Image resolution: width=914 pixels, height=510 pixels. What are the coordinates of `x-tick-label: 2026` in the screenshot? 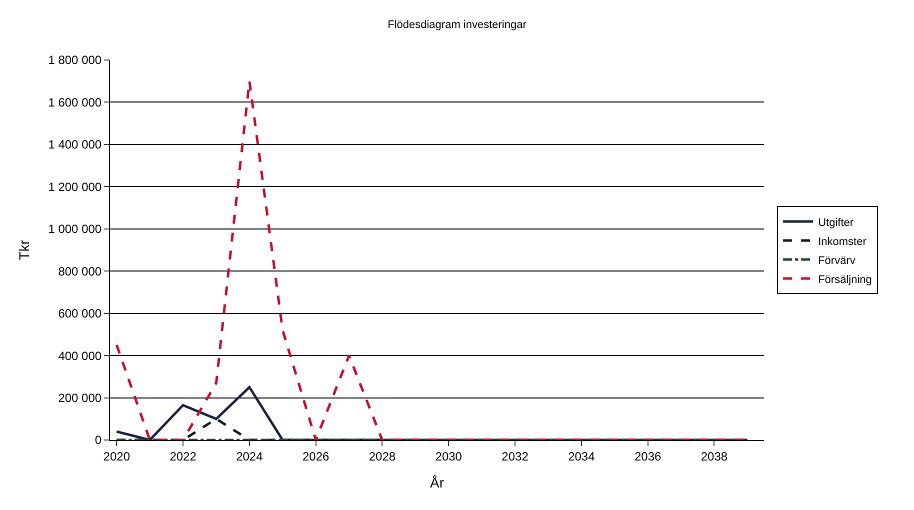 It's located at (316, 456).